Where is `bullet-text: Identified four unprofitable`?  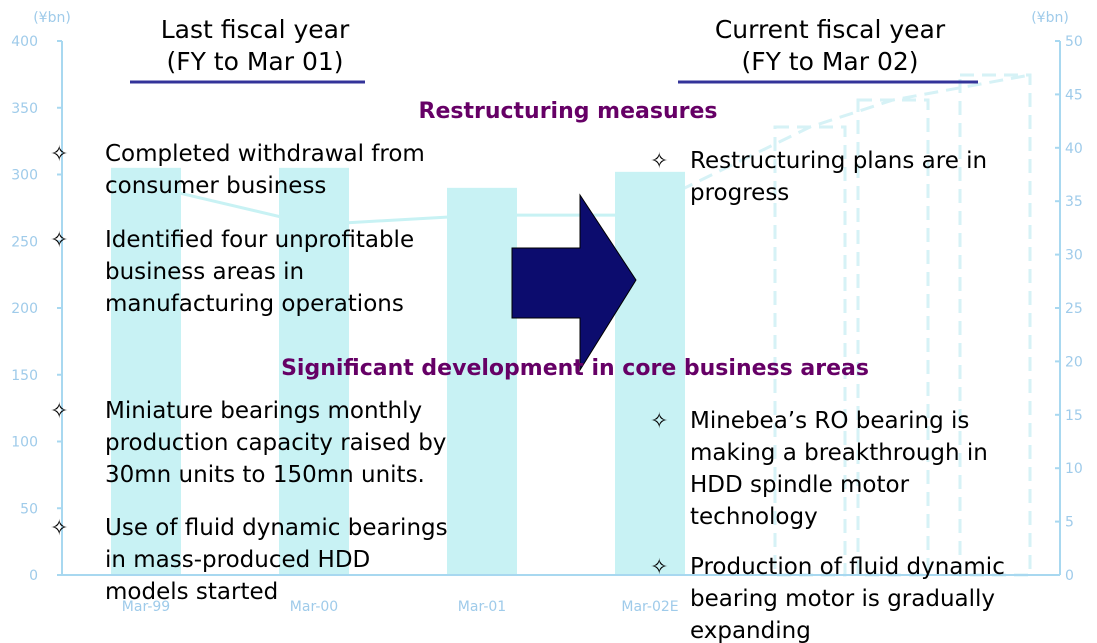 bullet-text: Identified four unprofitable is located at coordinates (259, 240).